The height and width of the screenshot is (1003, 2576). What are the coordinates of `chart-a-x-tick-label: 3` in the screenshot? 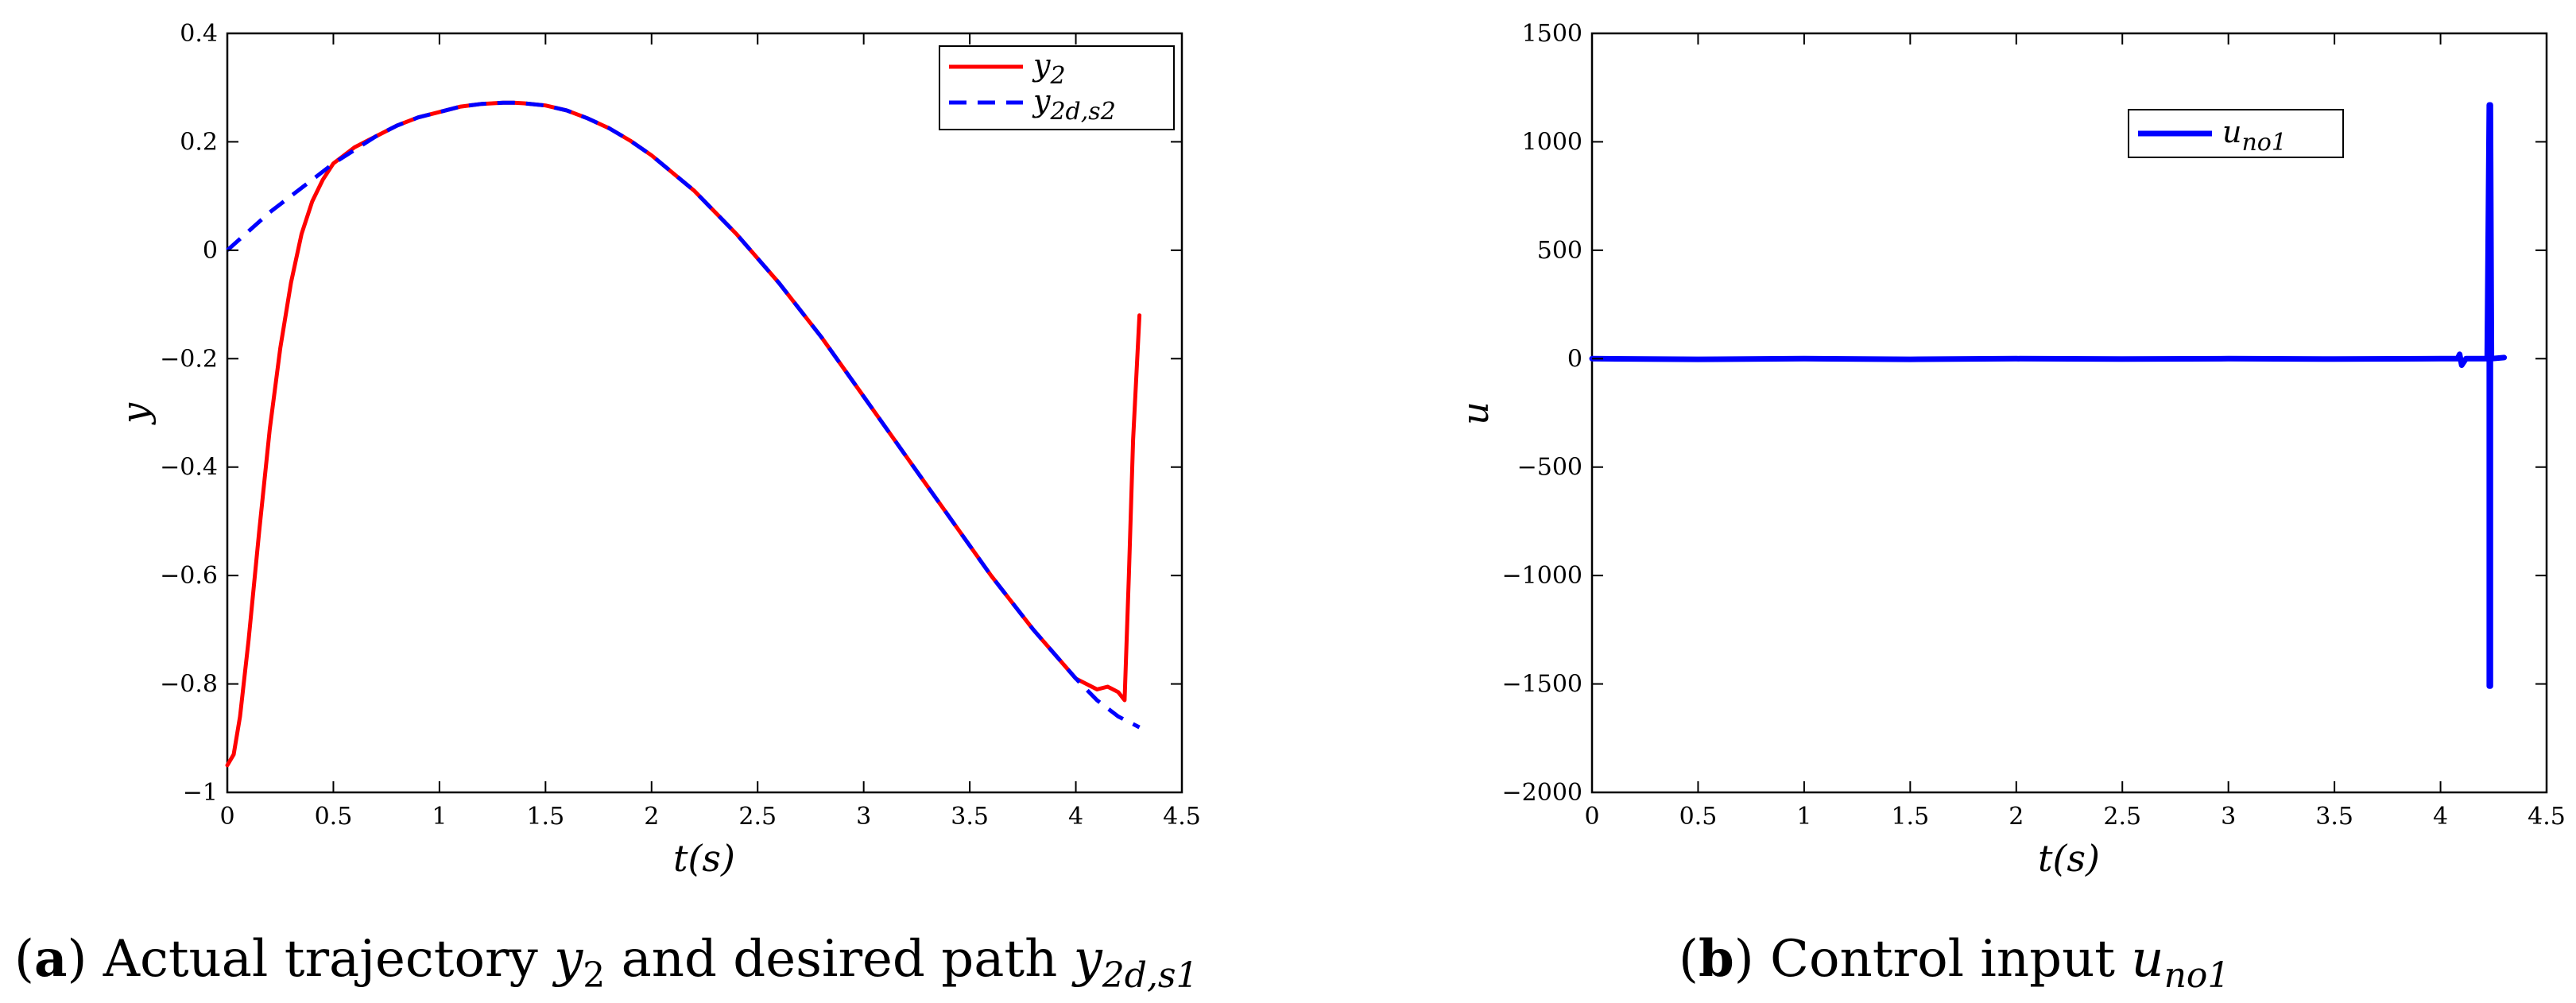 It's located at (863, 817).